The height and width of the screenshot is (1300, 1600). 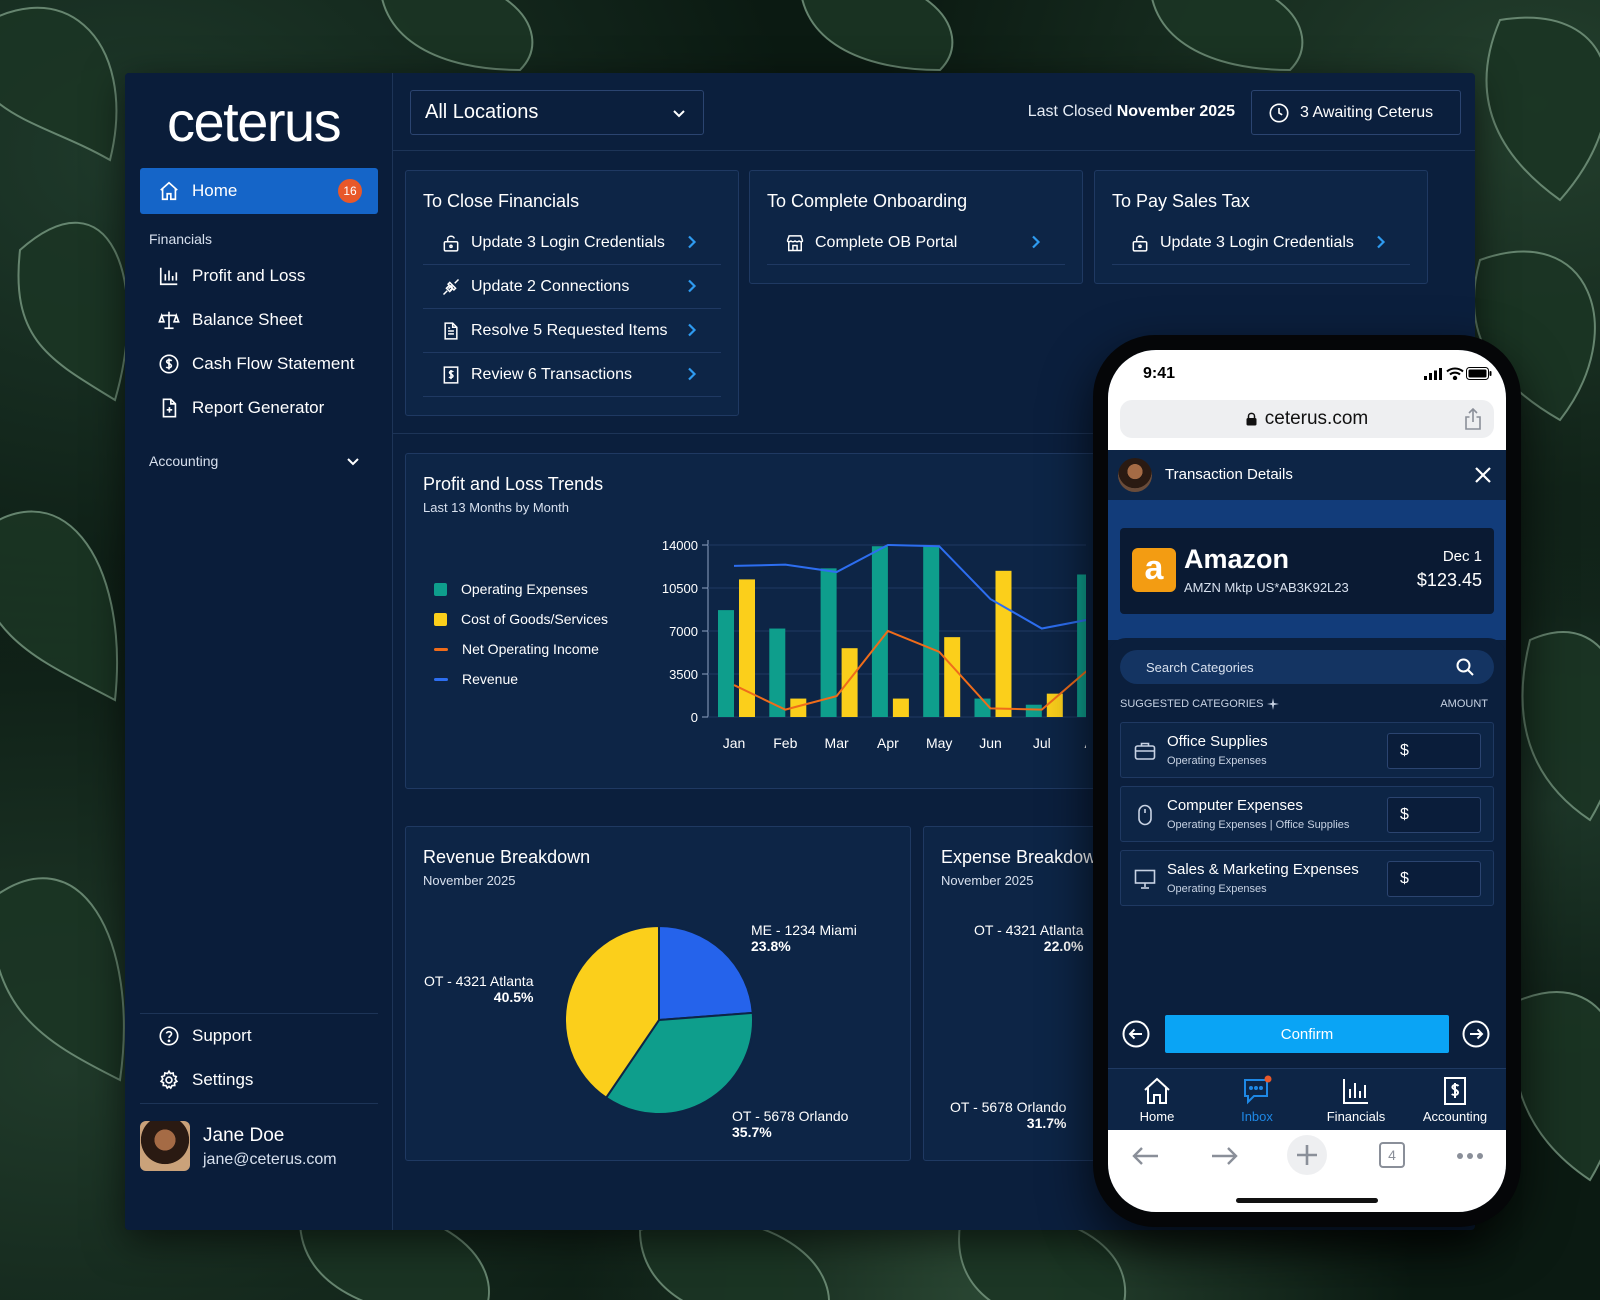 What do you see at coordinates (679, 1063) in the screenshot?
I see `pie-slice-ot-5678-orlando` at bounding box center [679, 1063].